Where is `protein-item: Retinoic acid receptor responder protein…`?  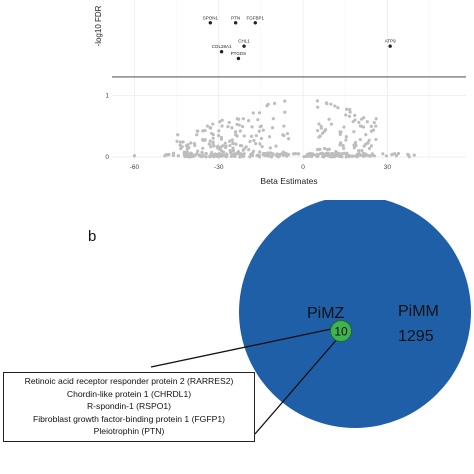 protein-item: Retinoic acid receptor responder protein… is located at coordinates (129, 381).